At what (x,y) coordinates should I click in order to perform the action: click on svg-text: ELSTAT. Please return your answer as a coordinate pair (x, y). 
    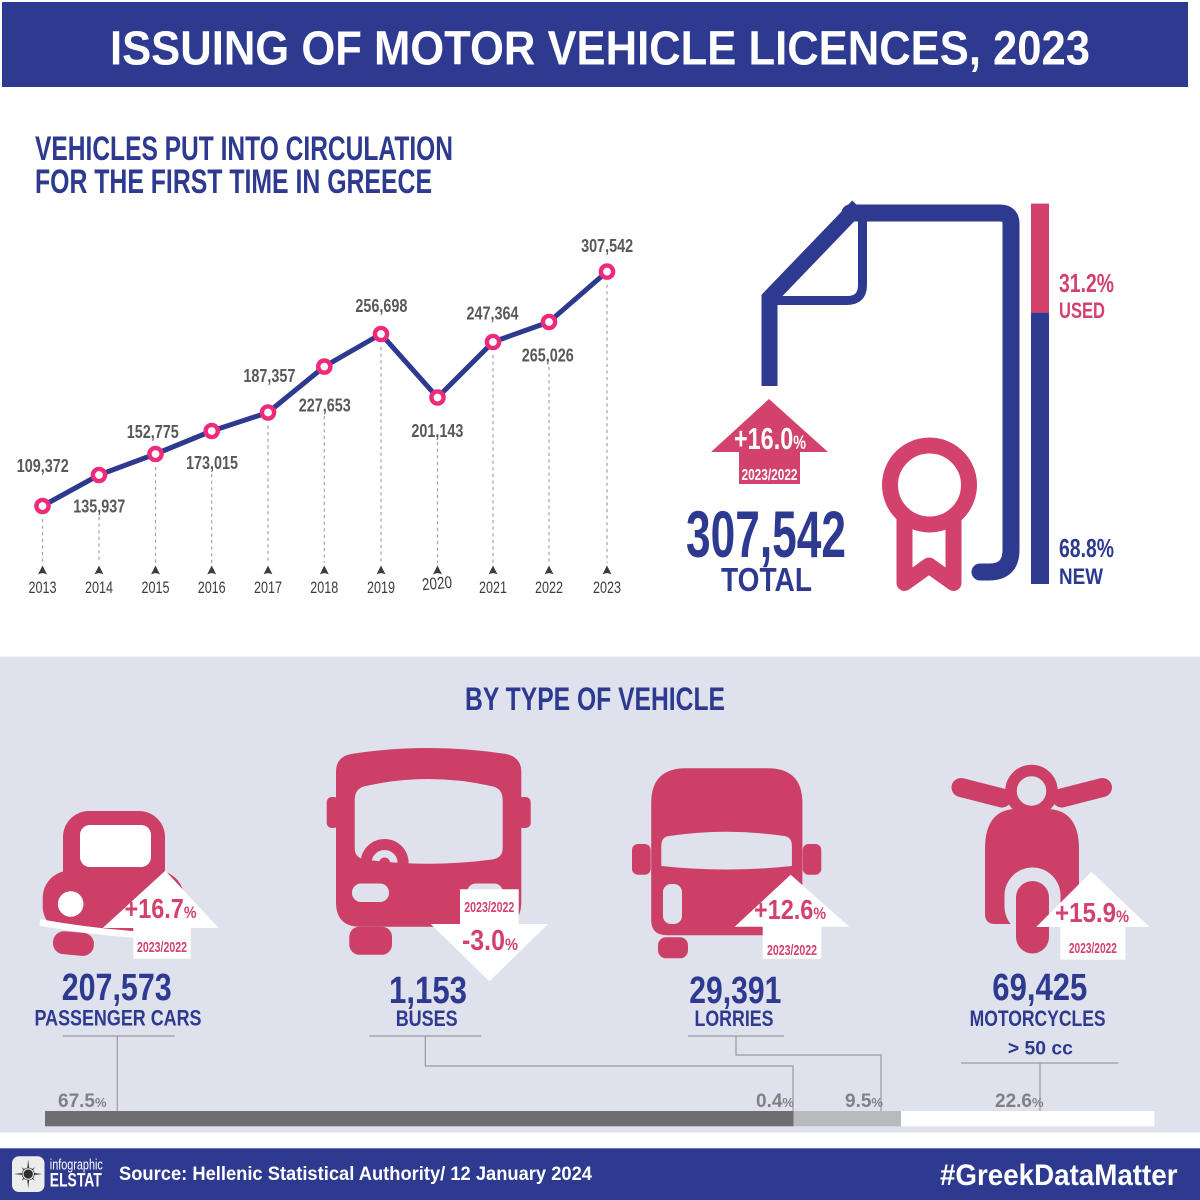
    Looking at the image, I should click on (76, 1181).